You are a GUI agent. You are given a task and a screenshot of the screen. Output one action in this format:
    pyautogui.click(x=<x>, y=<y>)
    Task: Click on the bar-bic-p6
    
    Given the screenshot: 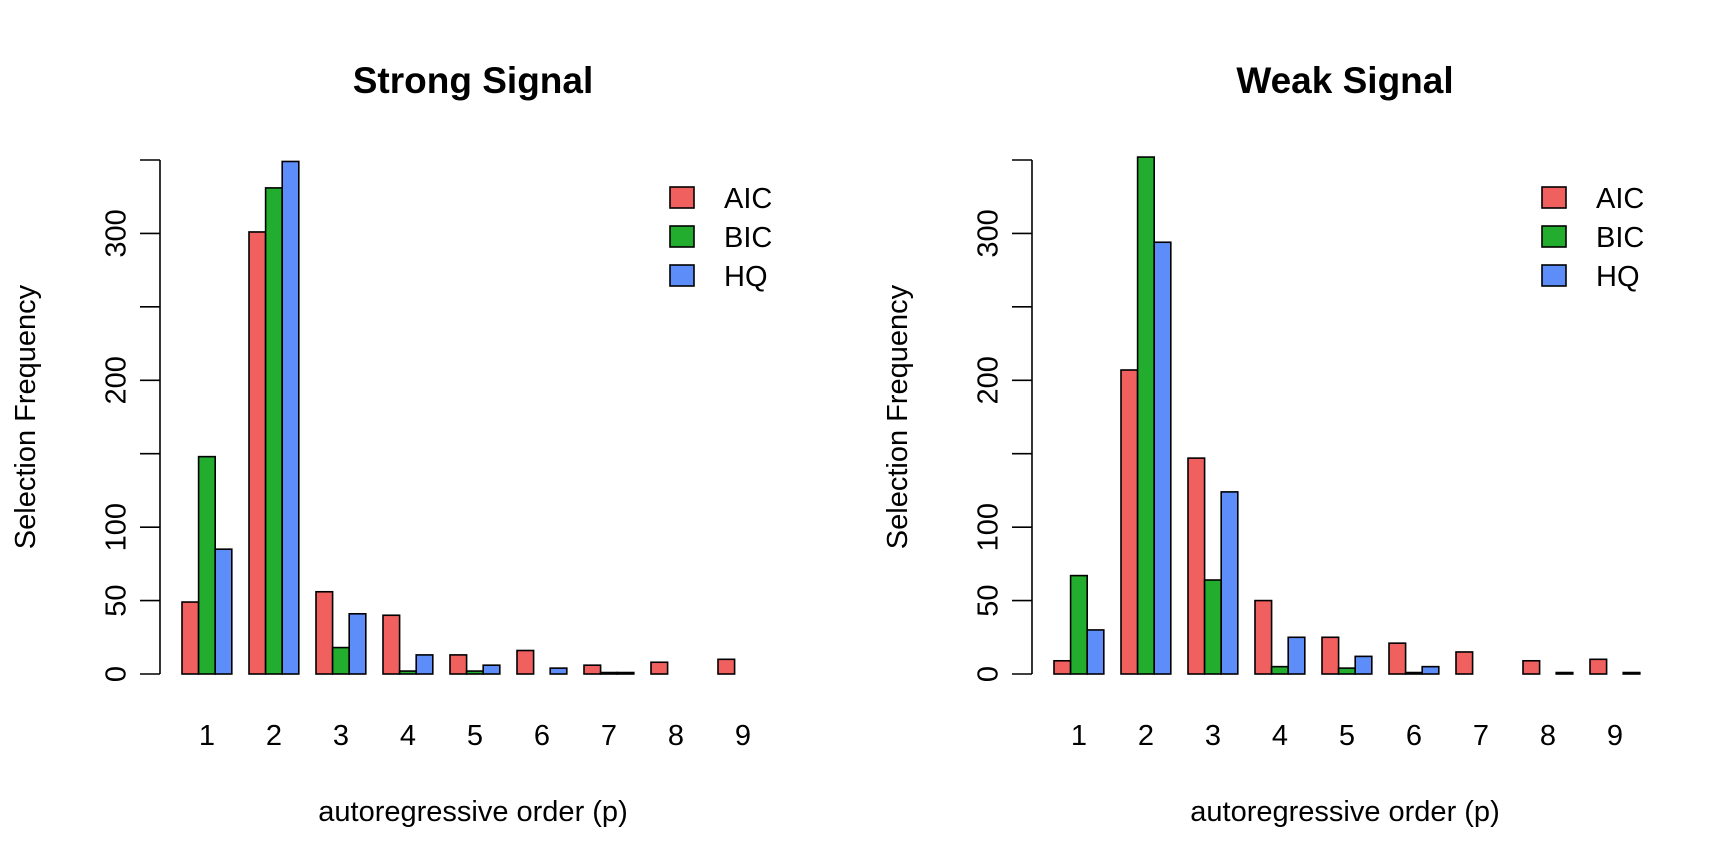 What is the action you would take?
    pyautogui.click(x=1413, y=673)
    